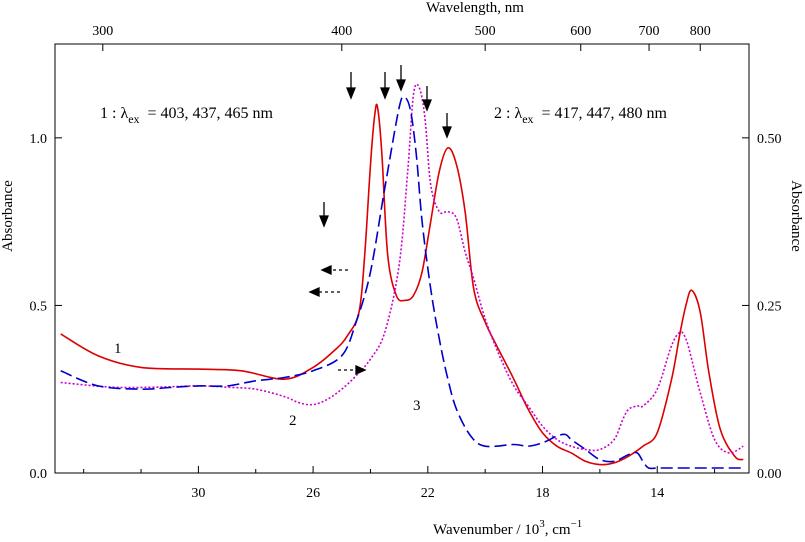 Image resolution: width=805 pixels, height=542 pixels. What do you see at coordinates (385, 146) in the screenshot?
I see `excitation-markers` at bounding box center [385, 146].